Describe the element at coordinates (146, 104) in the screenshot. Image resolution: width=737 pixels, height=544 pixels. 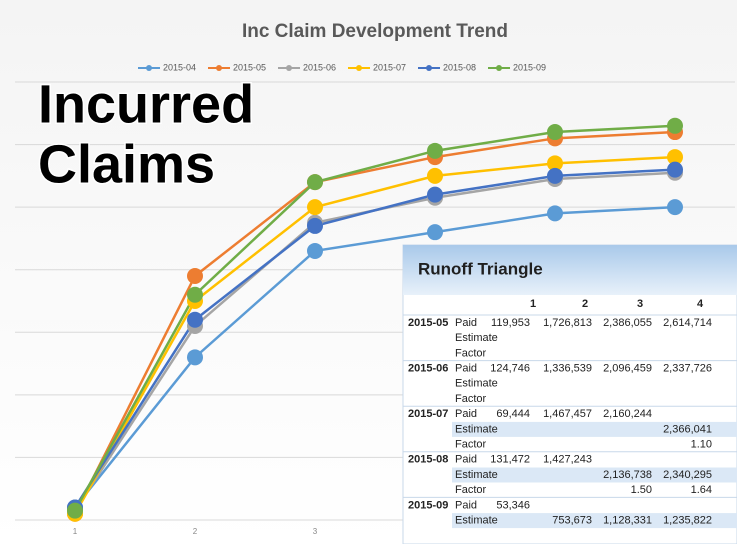
I see `overlay-text: Incurred` at that location.